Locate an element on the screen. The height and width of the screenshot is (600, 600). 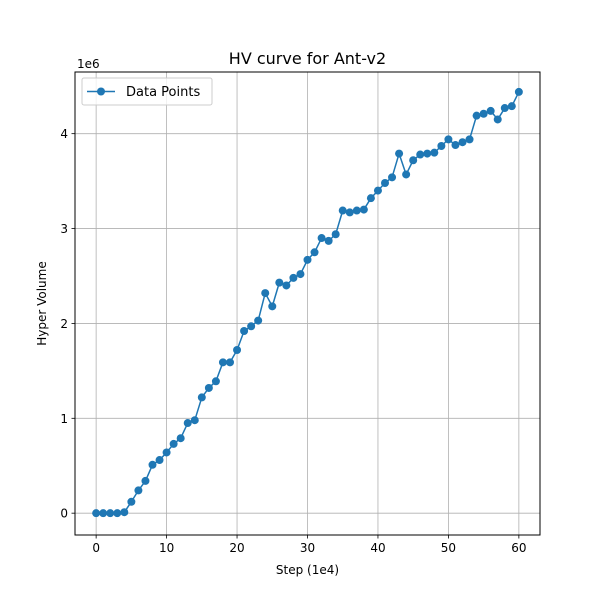
x-tick-label: 60 is located at coordinates (518, 548).